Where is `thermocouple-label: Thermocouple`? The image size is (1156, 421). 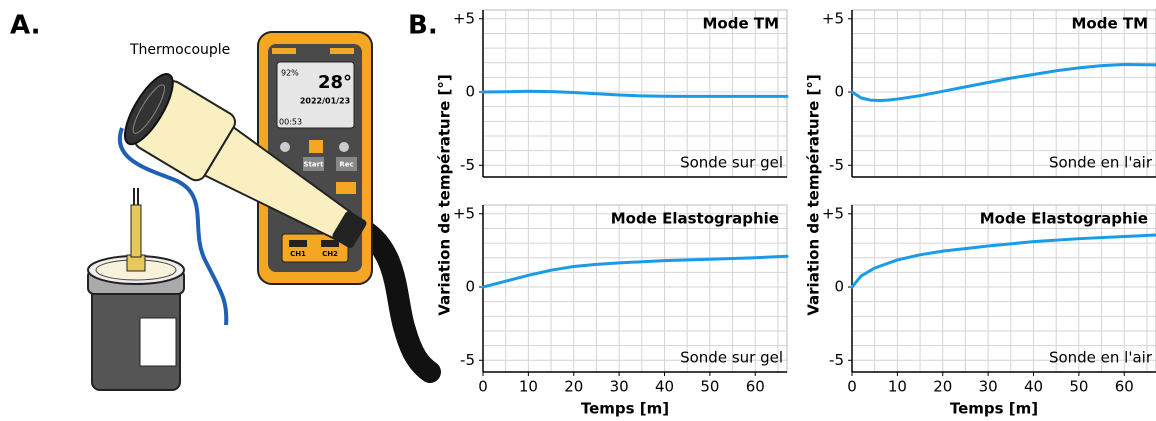
thermocouple-label: Thermocouple is located at coordinates (179, 50).